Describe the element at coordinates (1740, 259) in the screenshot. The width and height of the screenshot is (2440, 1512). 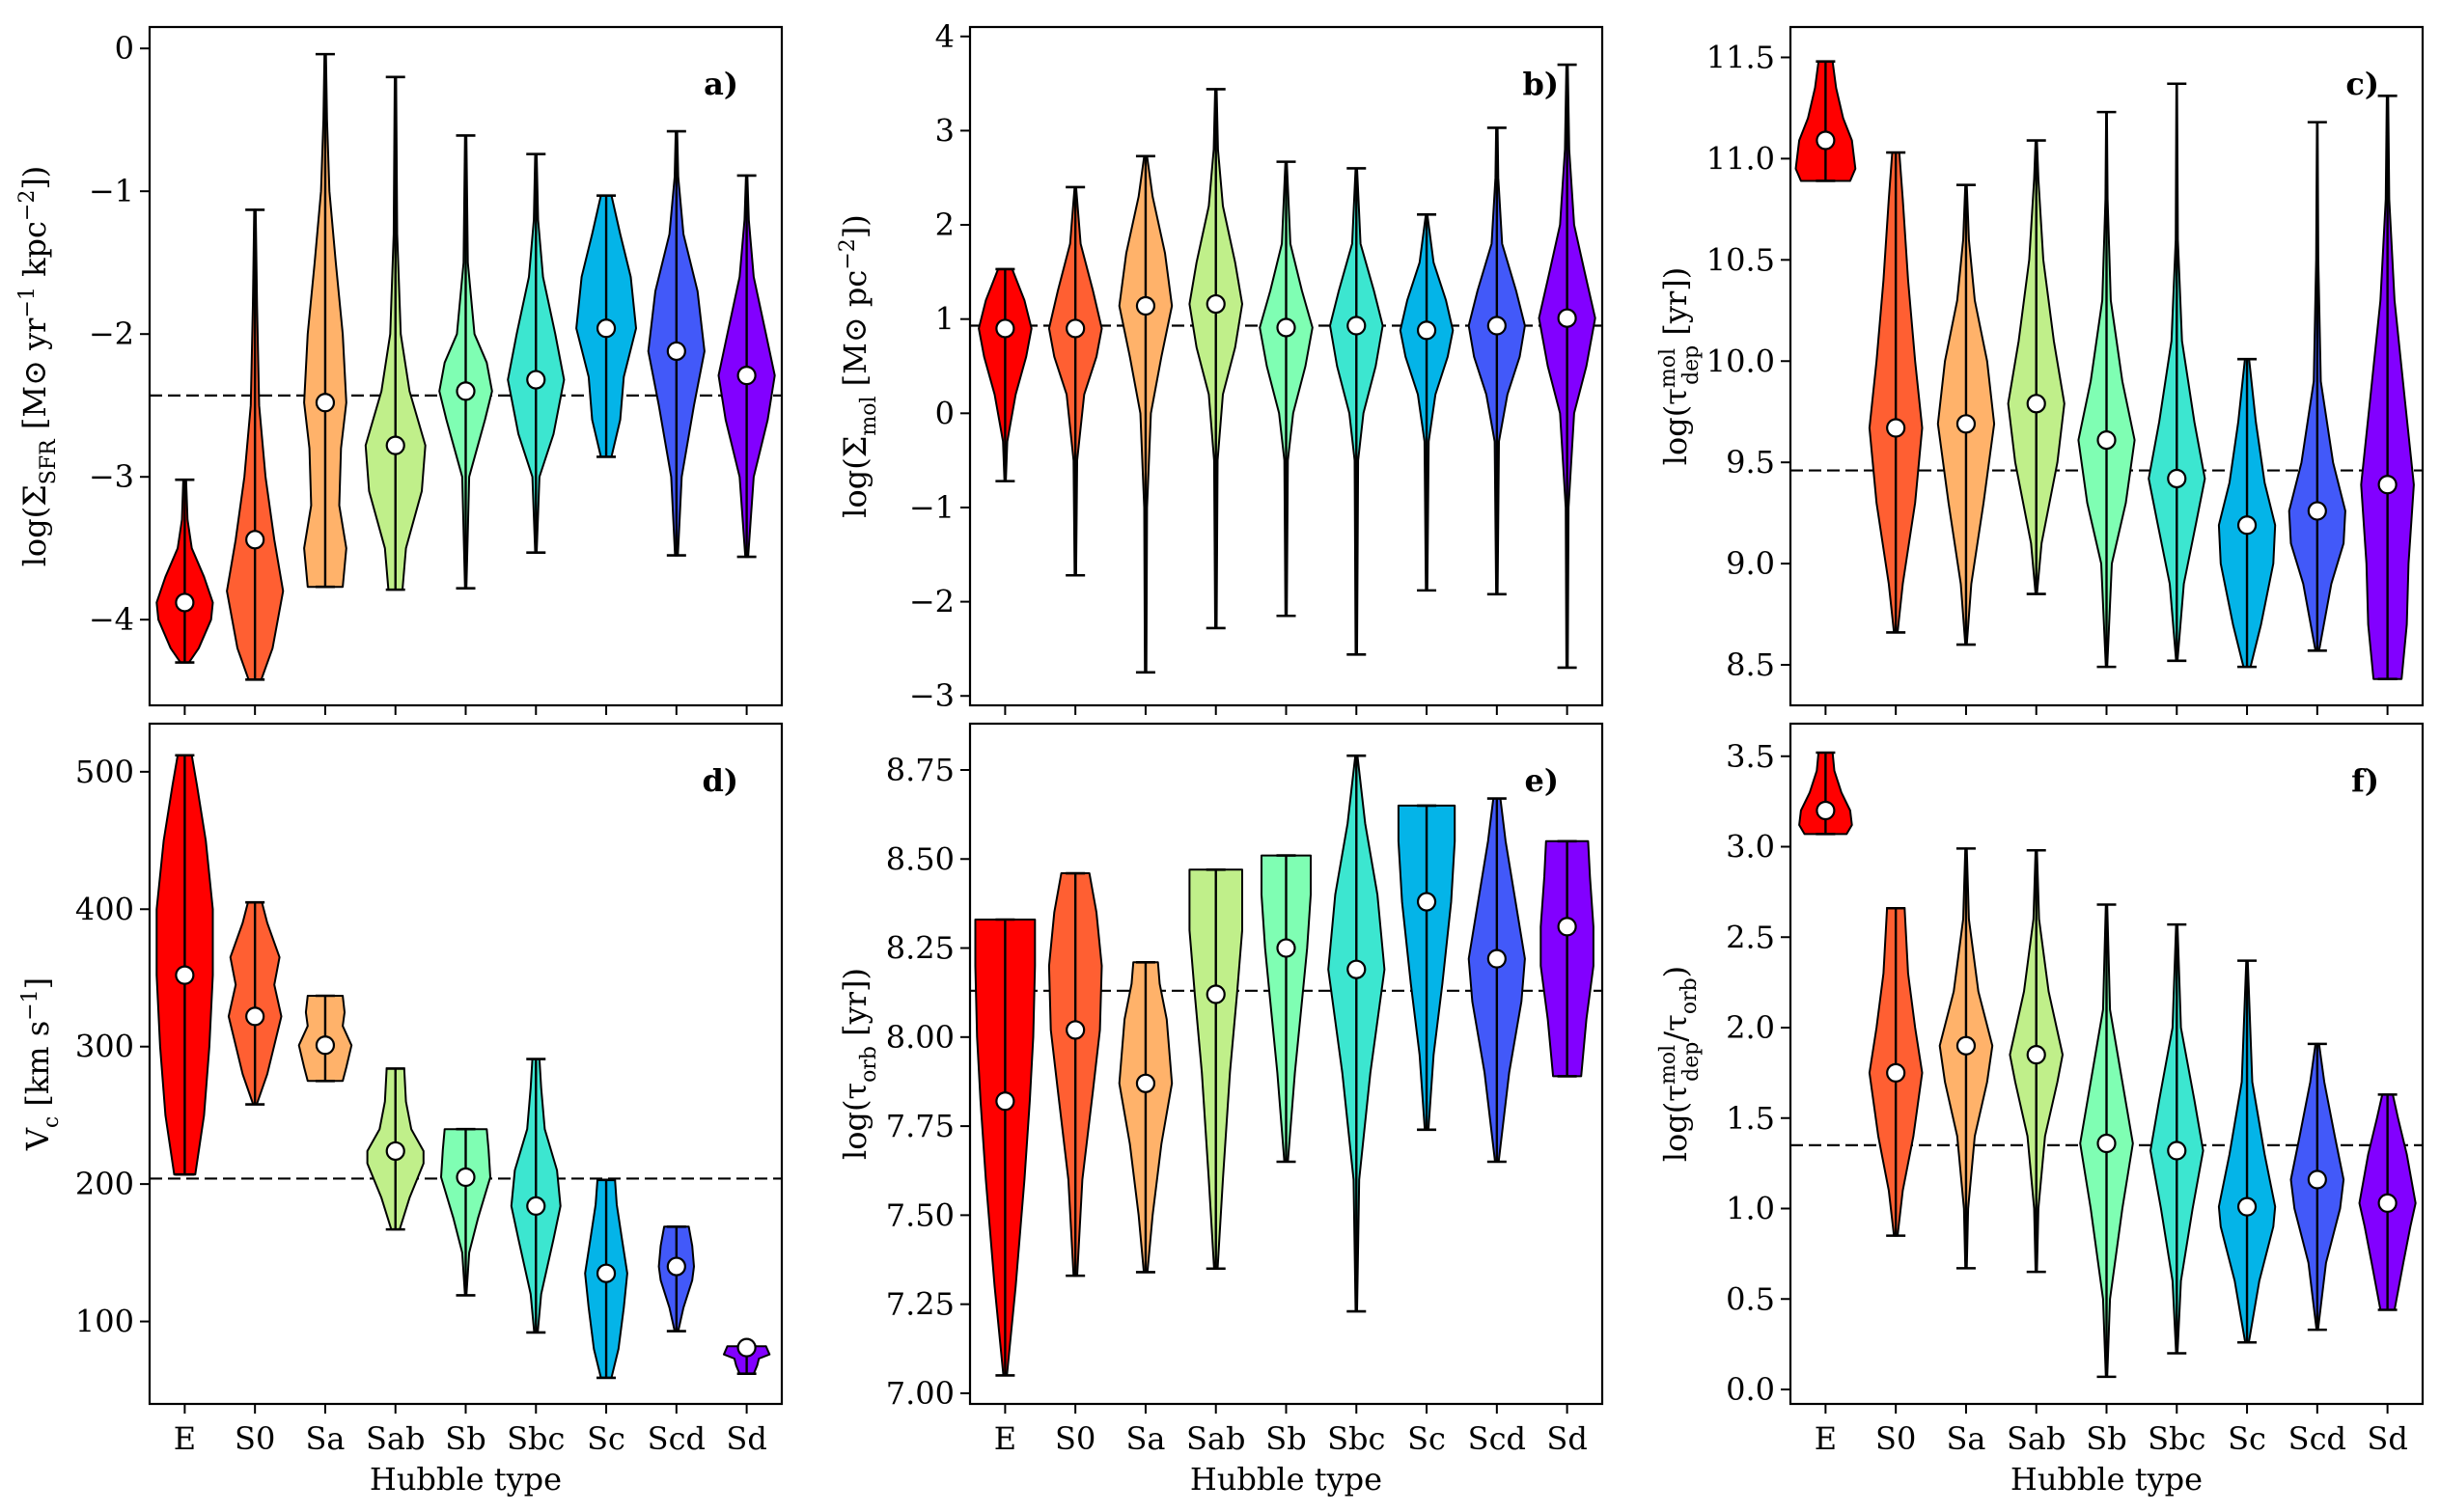
I see `y-tick-label: 10.5` at that location.